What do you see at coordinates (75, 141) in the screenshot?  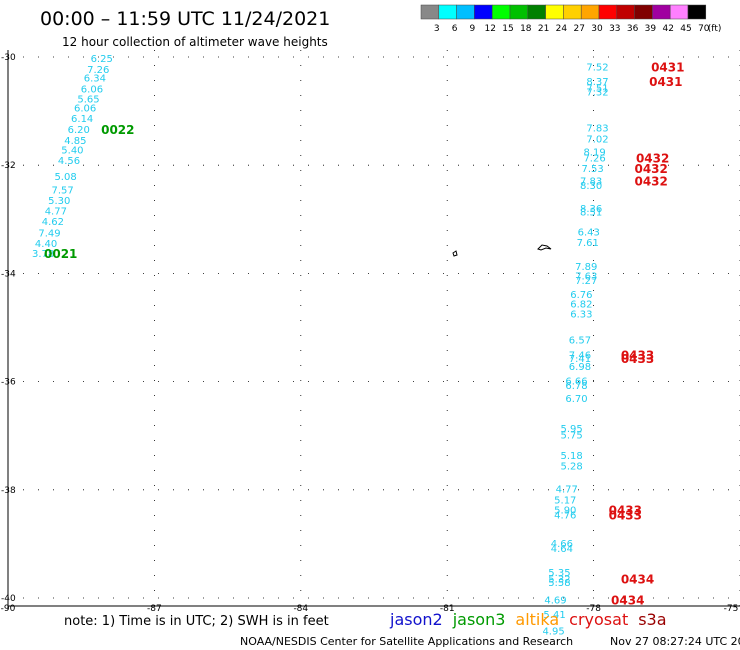 I see `swh-value-label: 4.85` at bounding box center [75, 141].